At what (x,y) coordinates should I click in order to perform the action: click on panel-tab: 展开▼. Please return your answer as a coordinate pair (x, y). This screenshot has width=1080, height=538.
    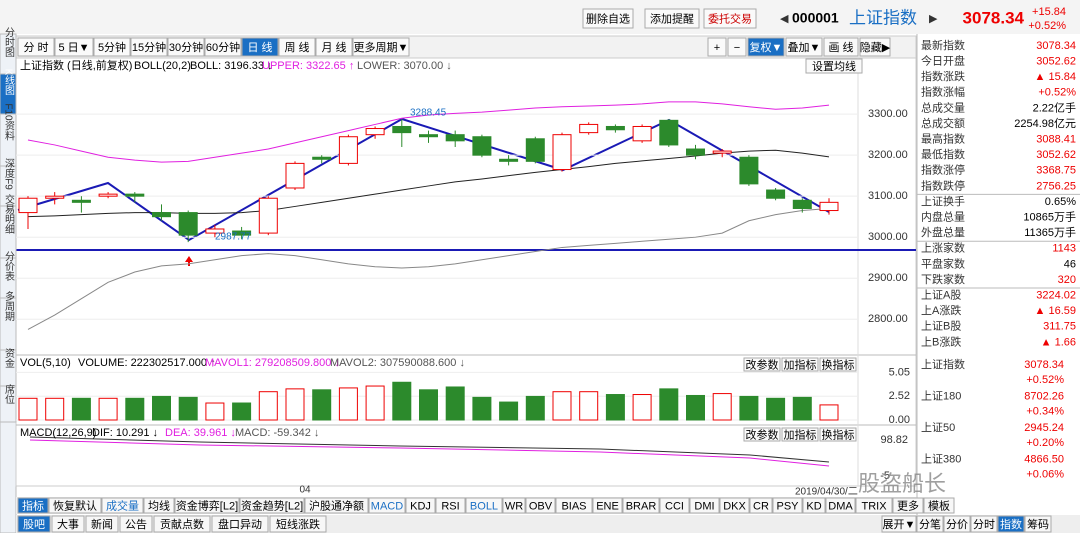
    Looking at the image, I should click on (899, 524).